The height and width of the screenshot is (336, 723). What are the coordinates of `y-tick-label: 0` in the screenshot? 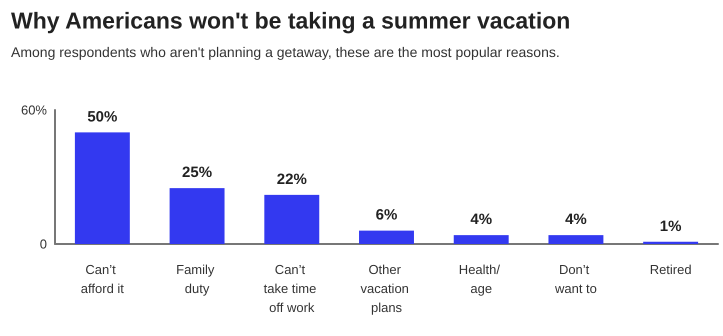 It's located at (43, 244).